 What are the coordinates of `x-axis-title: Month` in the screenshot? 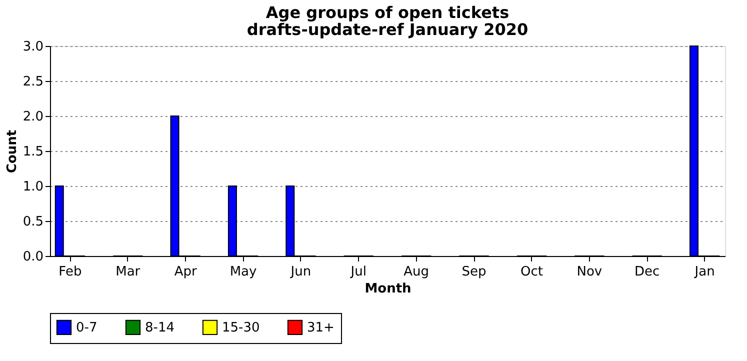 It's located at (388, 289).